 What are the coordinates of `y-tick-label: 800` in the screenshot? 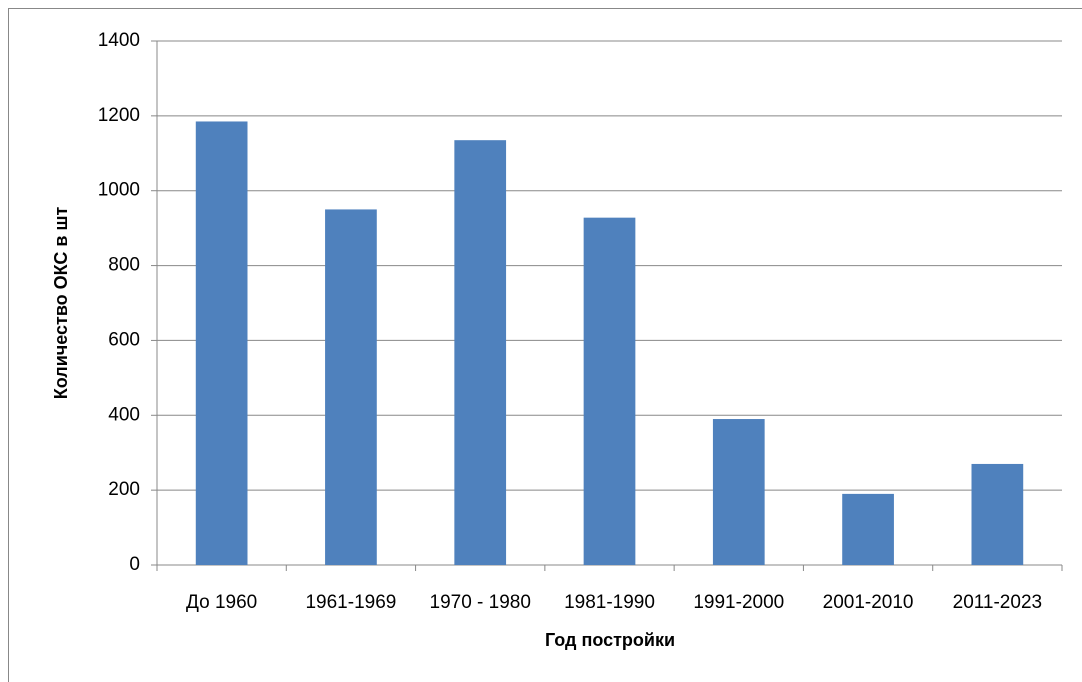 It's located at (124, 265).